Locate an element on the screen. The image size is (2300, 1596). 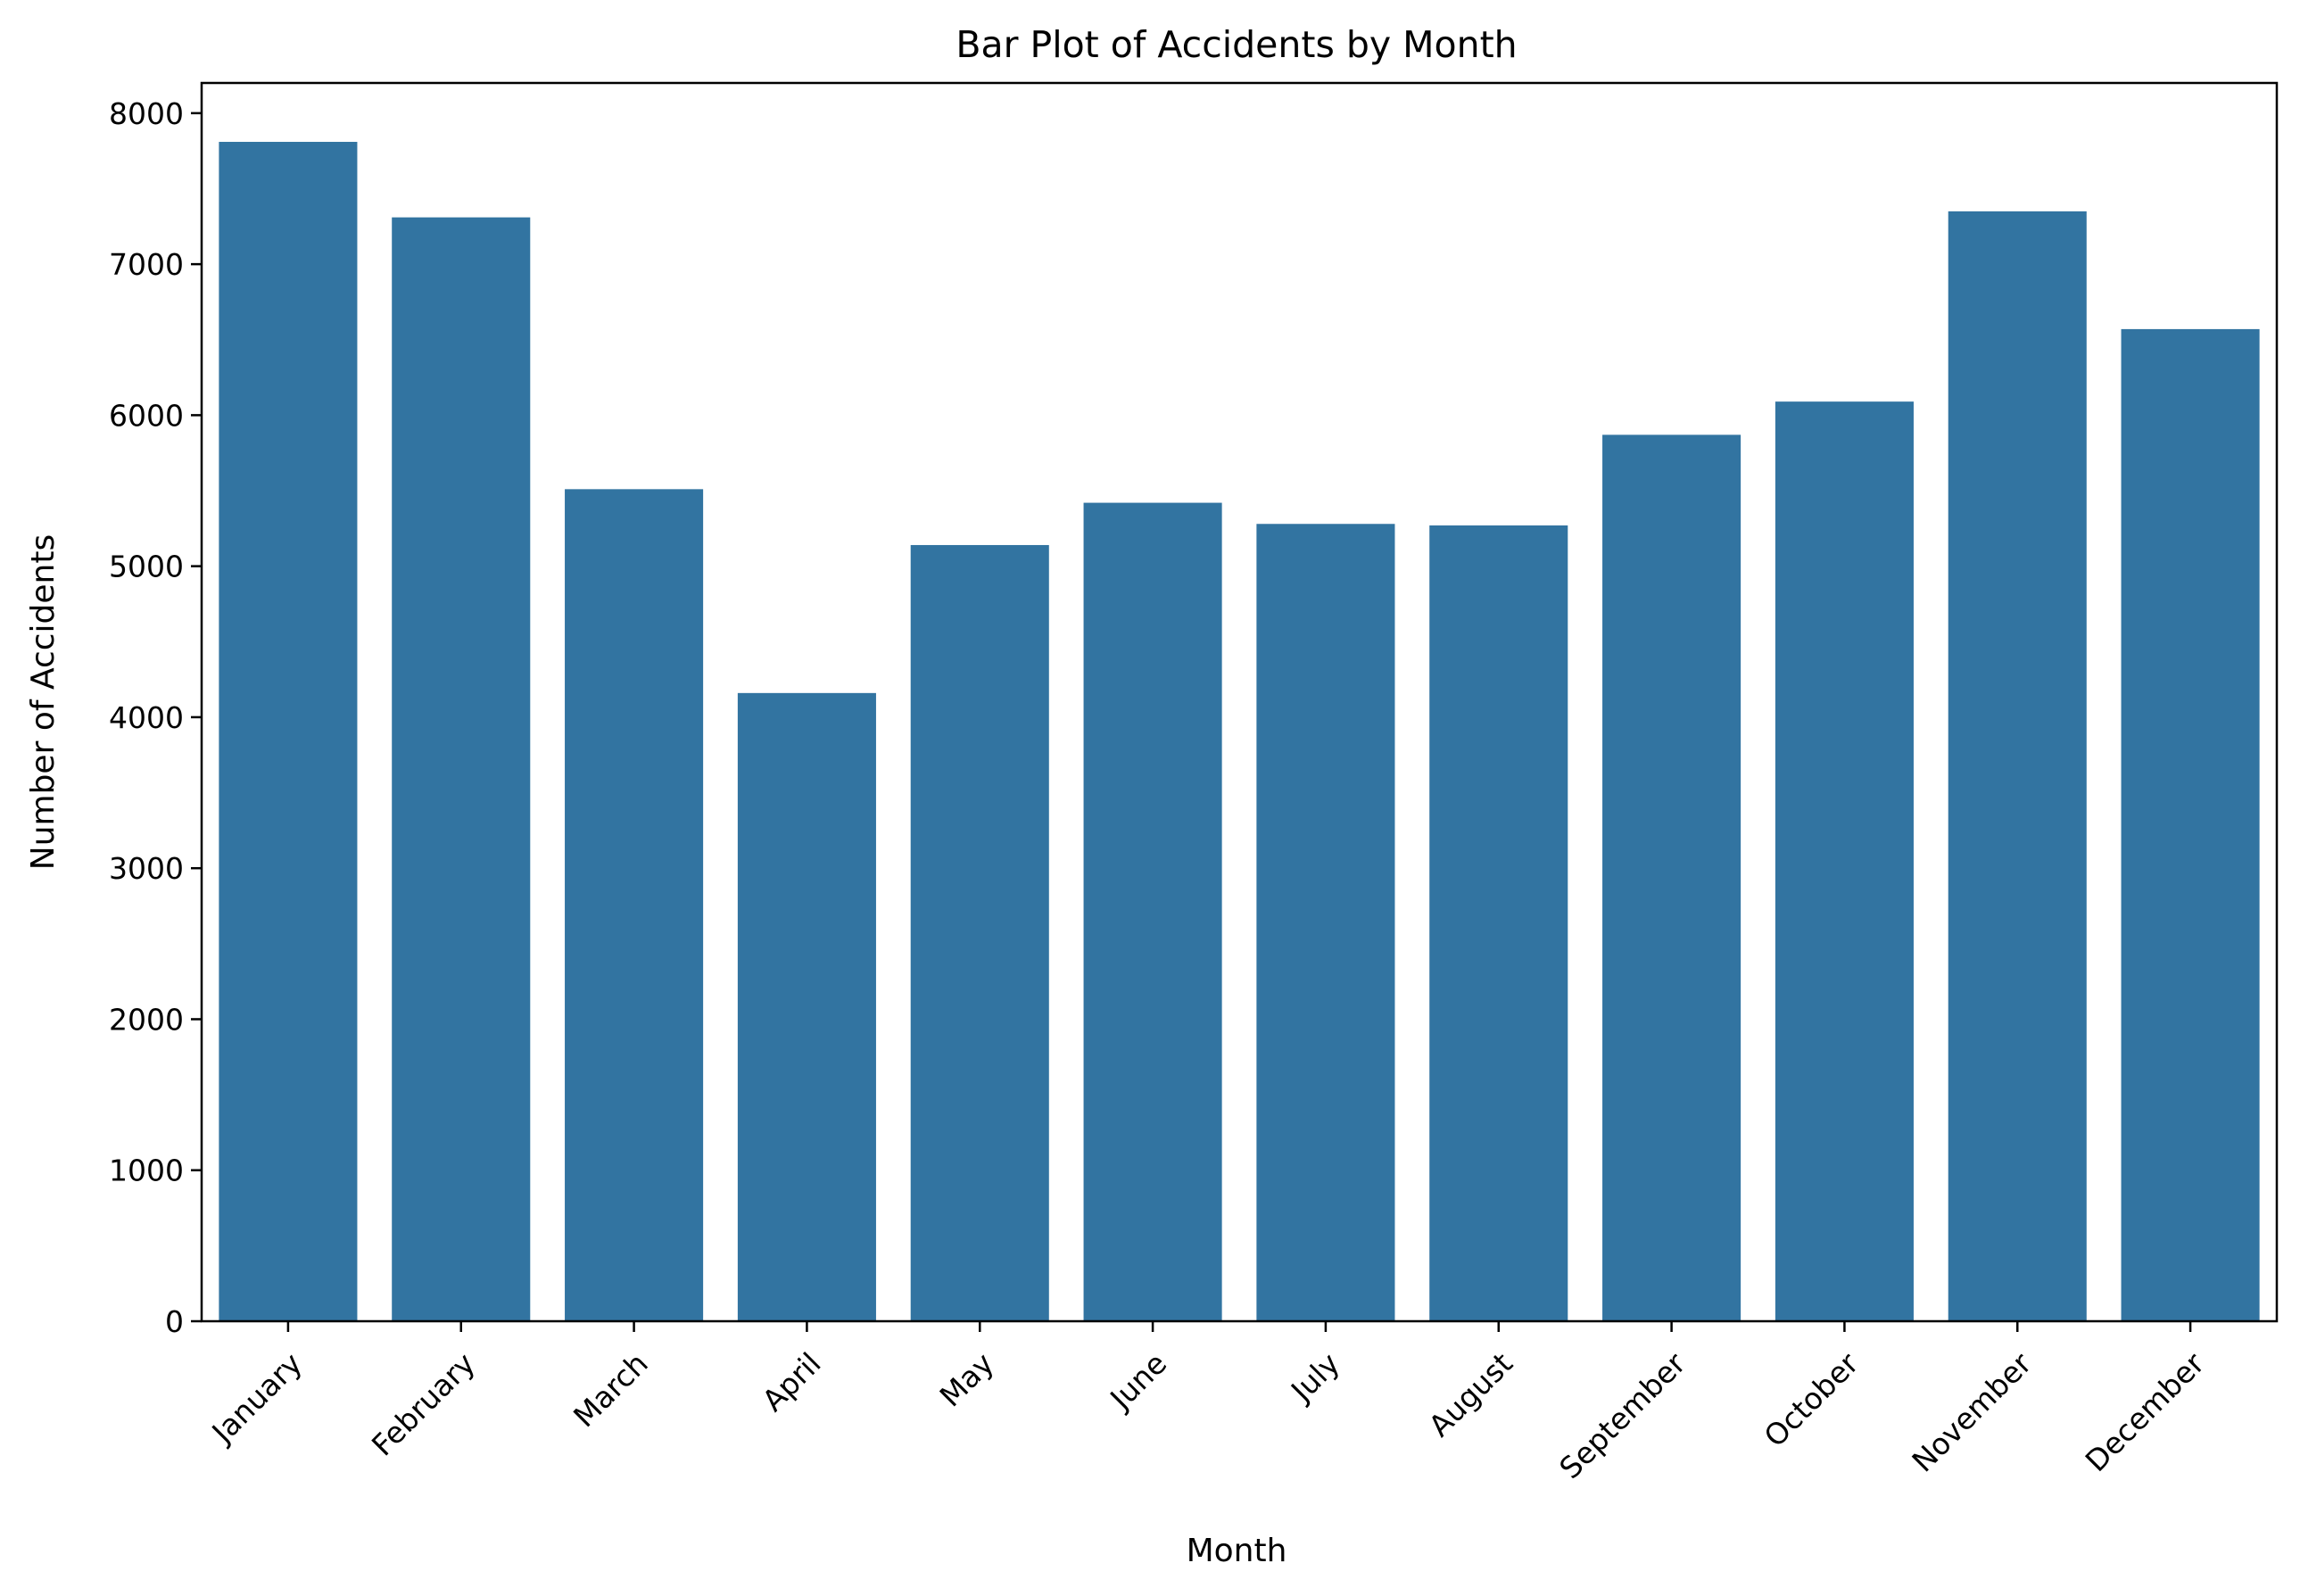
y-tick-label: 7000 is located at coordinates (146, 264).